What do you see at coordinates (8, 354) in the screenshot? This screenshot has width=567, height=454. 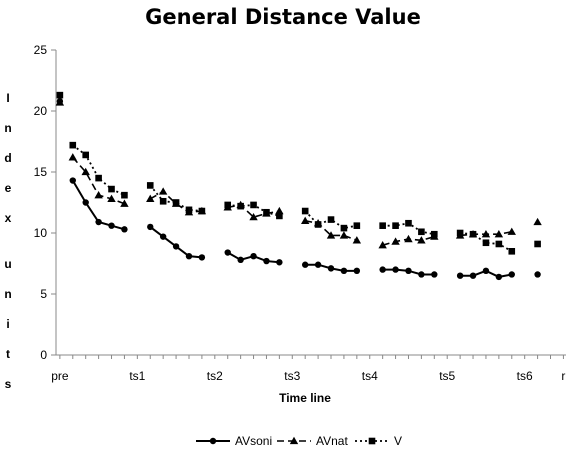 I see `y-axis-title-letter: t` at bounding box center [8, 354].